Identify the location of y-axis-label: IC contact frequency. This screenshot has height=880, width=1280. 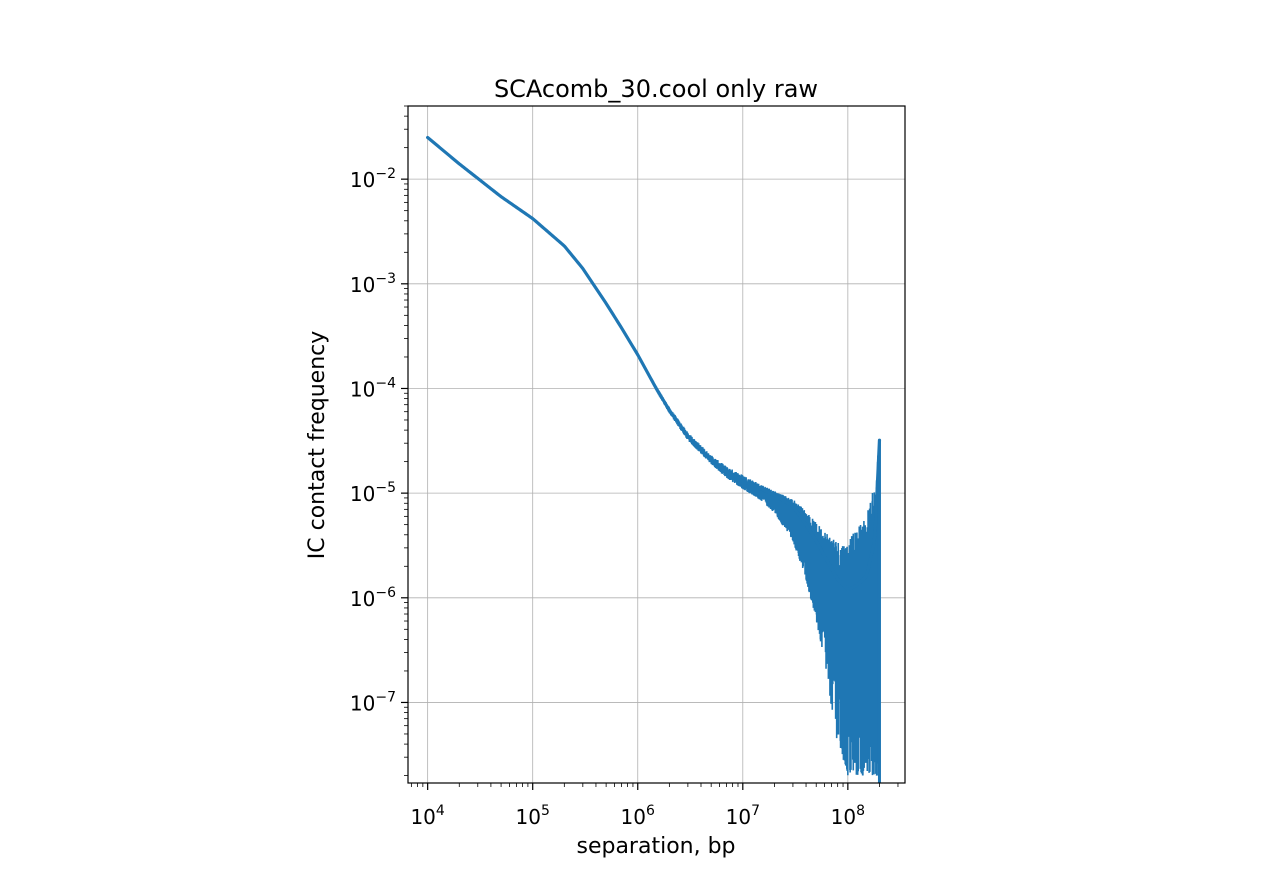
(317, 445).